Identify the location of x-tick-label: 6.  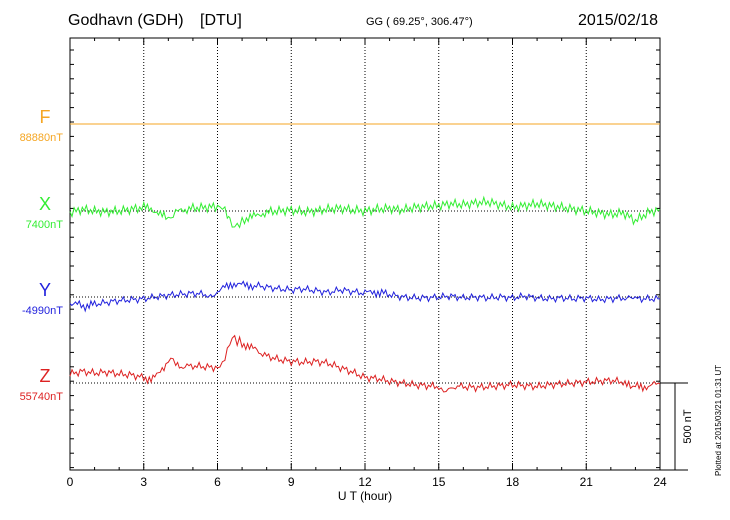
(217, 482).